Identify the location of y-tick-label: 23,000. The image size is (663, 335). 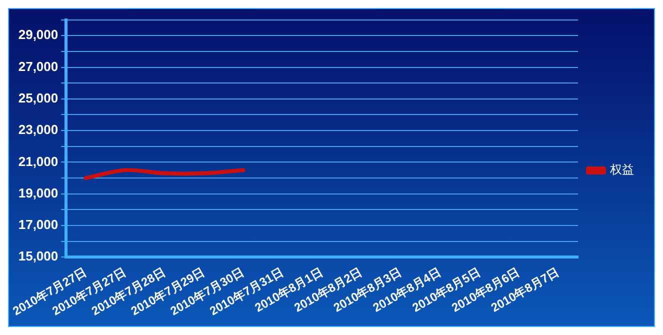
(38, 130).